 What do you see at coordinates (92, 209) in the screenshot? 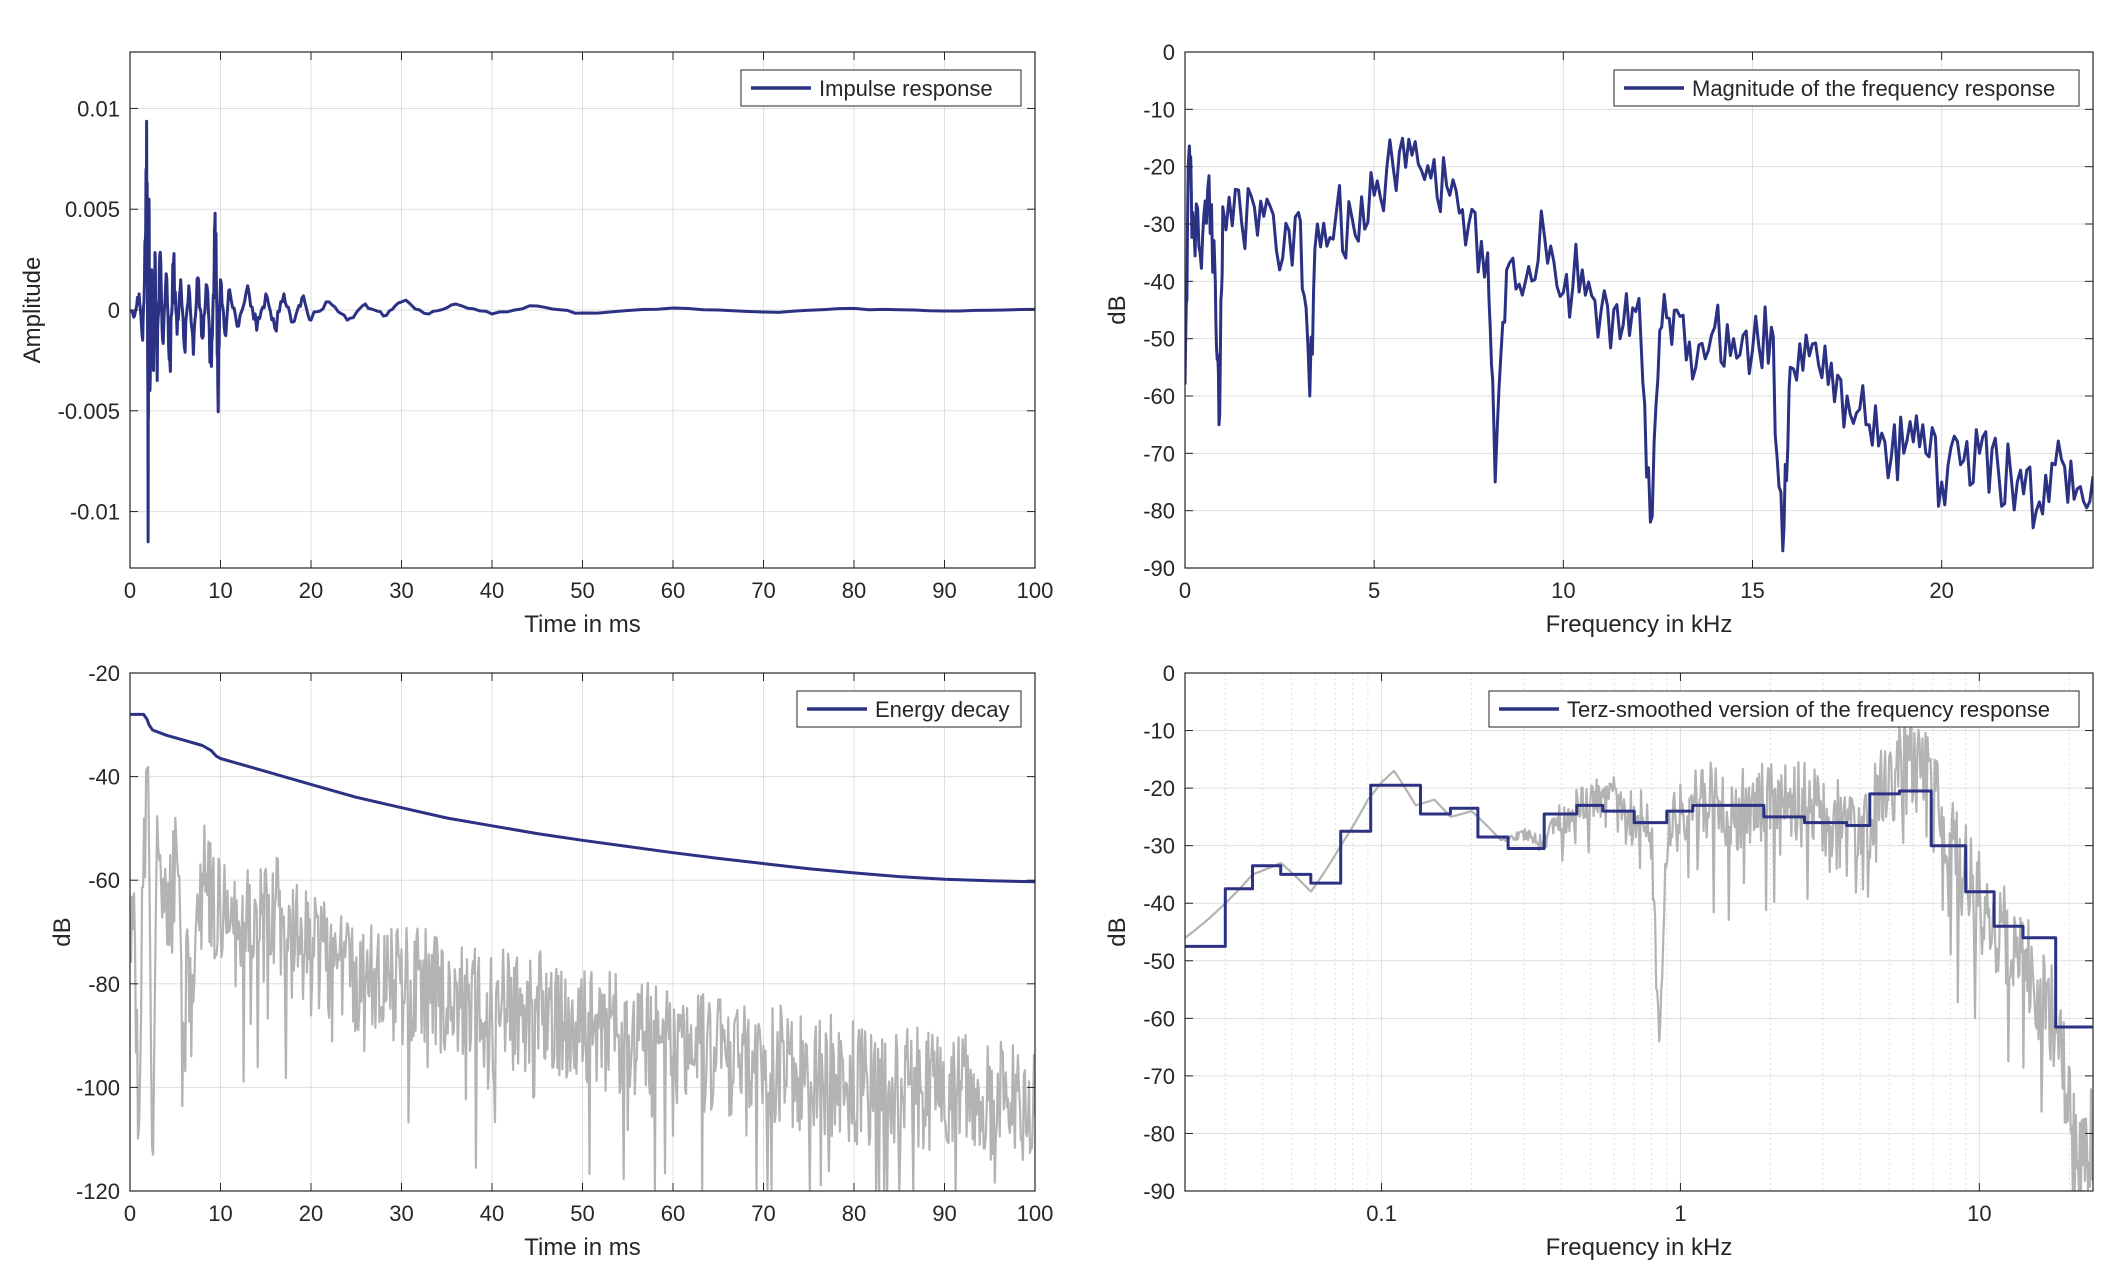
I see `y-tick-label: 0.005` at bounding box center [92, 209].